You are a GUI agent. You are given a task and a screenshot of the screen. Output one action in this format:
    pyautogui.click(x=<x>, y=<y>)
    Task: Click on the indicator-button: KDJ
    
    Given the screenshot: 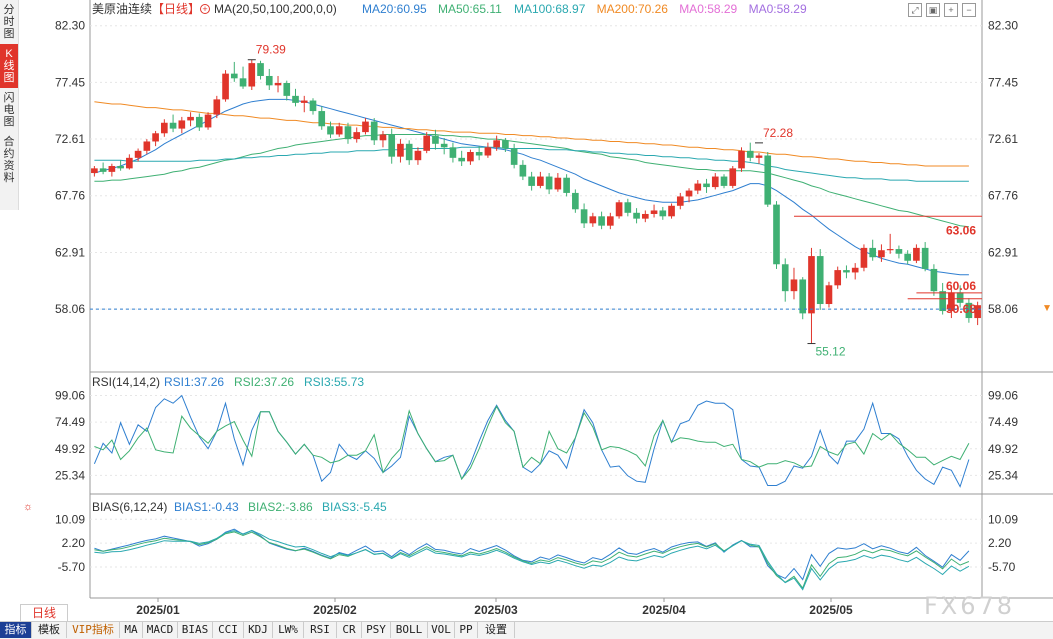 What is the action you would take?
    pyautogui.click(x=258, y=630)
    